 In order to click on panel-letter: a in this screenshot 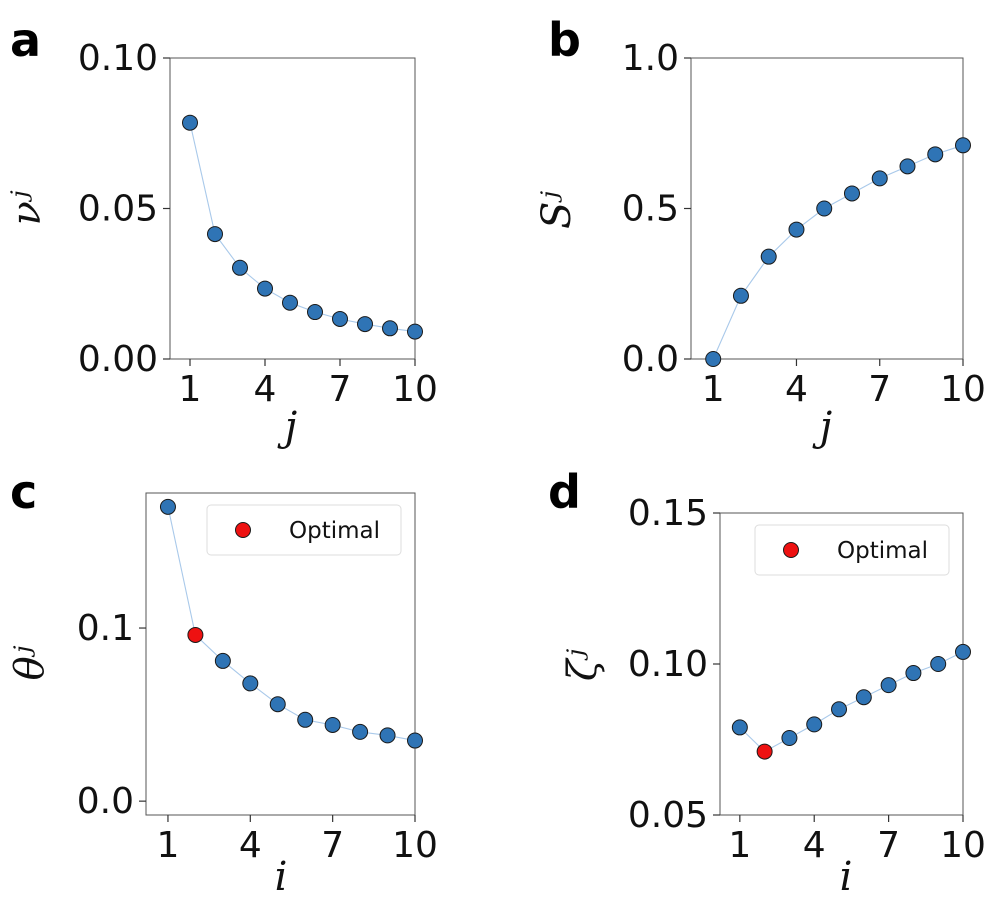, I will do `click(25, 40)`.